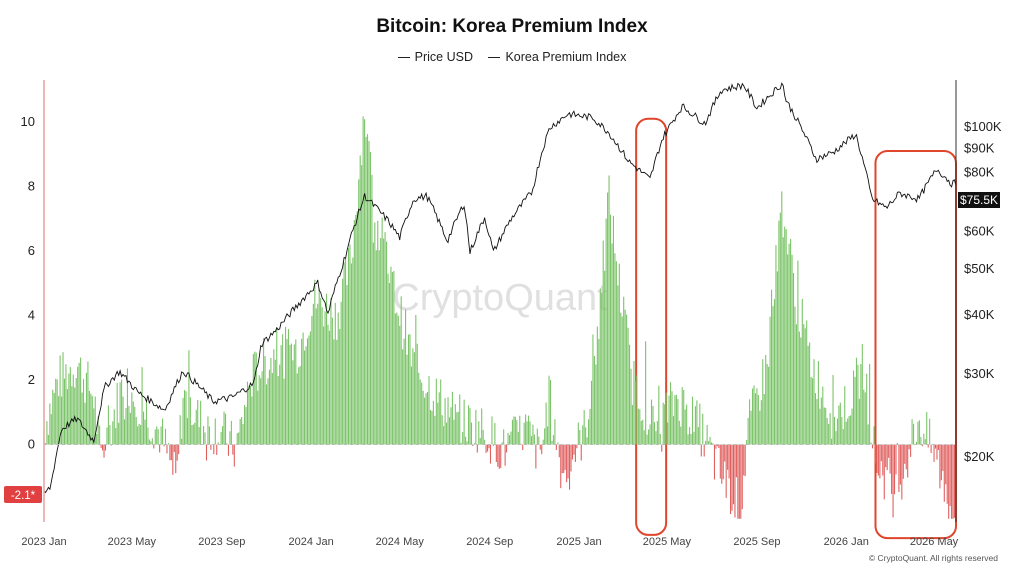  What do you see at coordinates (512, 26) in the screenshot?
I see `chart-title: Bitcoin: Korea Premium Index` at bounding box center [512, 26].